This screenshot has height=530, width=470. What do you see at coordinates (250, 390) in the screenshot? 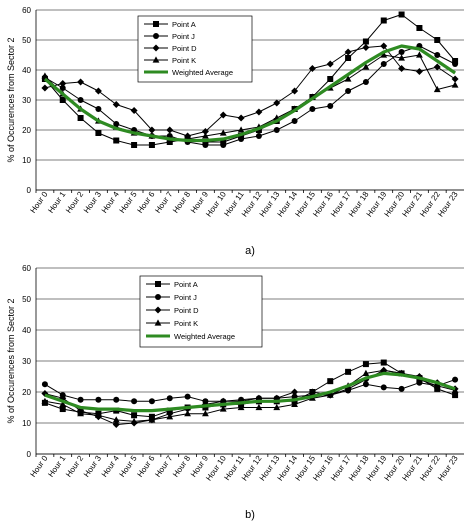
I see `series-line-point-j` at bounding box center [250, 390].